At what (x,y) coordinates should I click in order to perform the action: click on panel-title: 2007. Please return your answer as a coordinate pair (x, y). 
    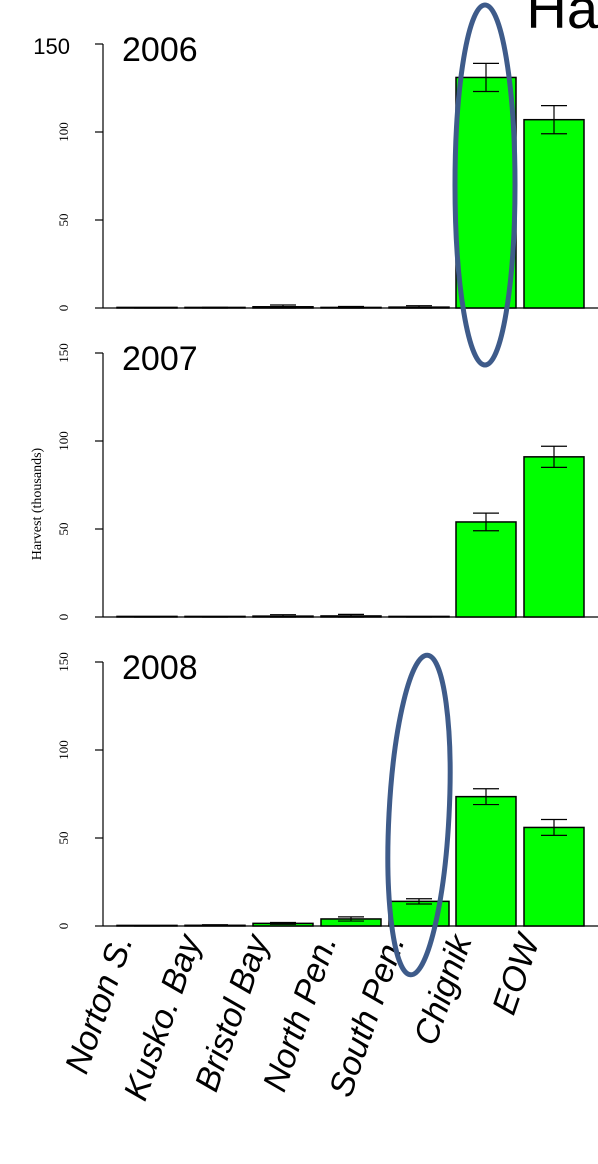
    Looking at the image, I should click on (160, 359).